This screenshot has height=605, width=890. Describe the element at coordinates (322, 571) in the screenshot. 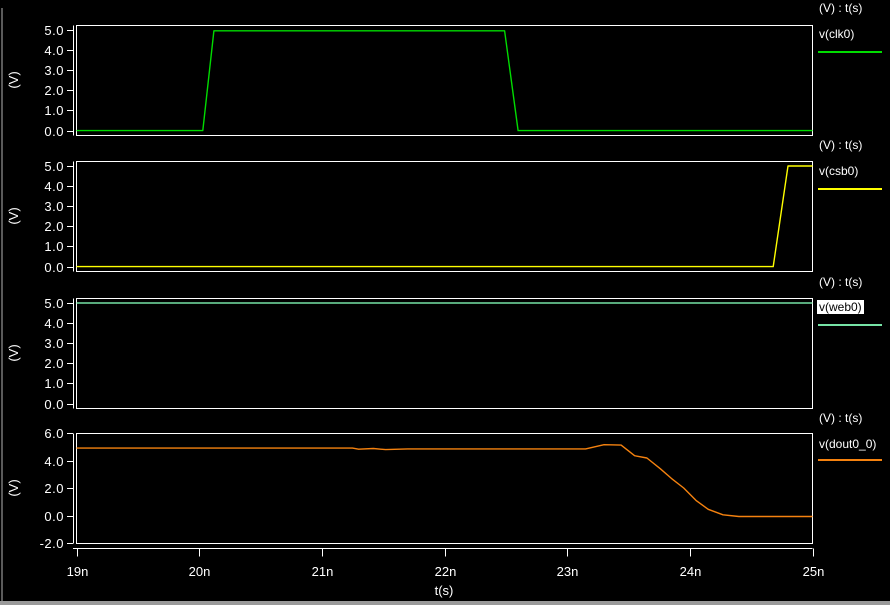

I see `x-tick-label: 21n` at that location.